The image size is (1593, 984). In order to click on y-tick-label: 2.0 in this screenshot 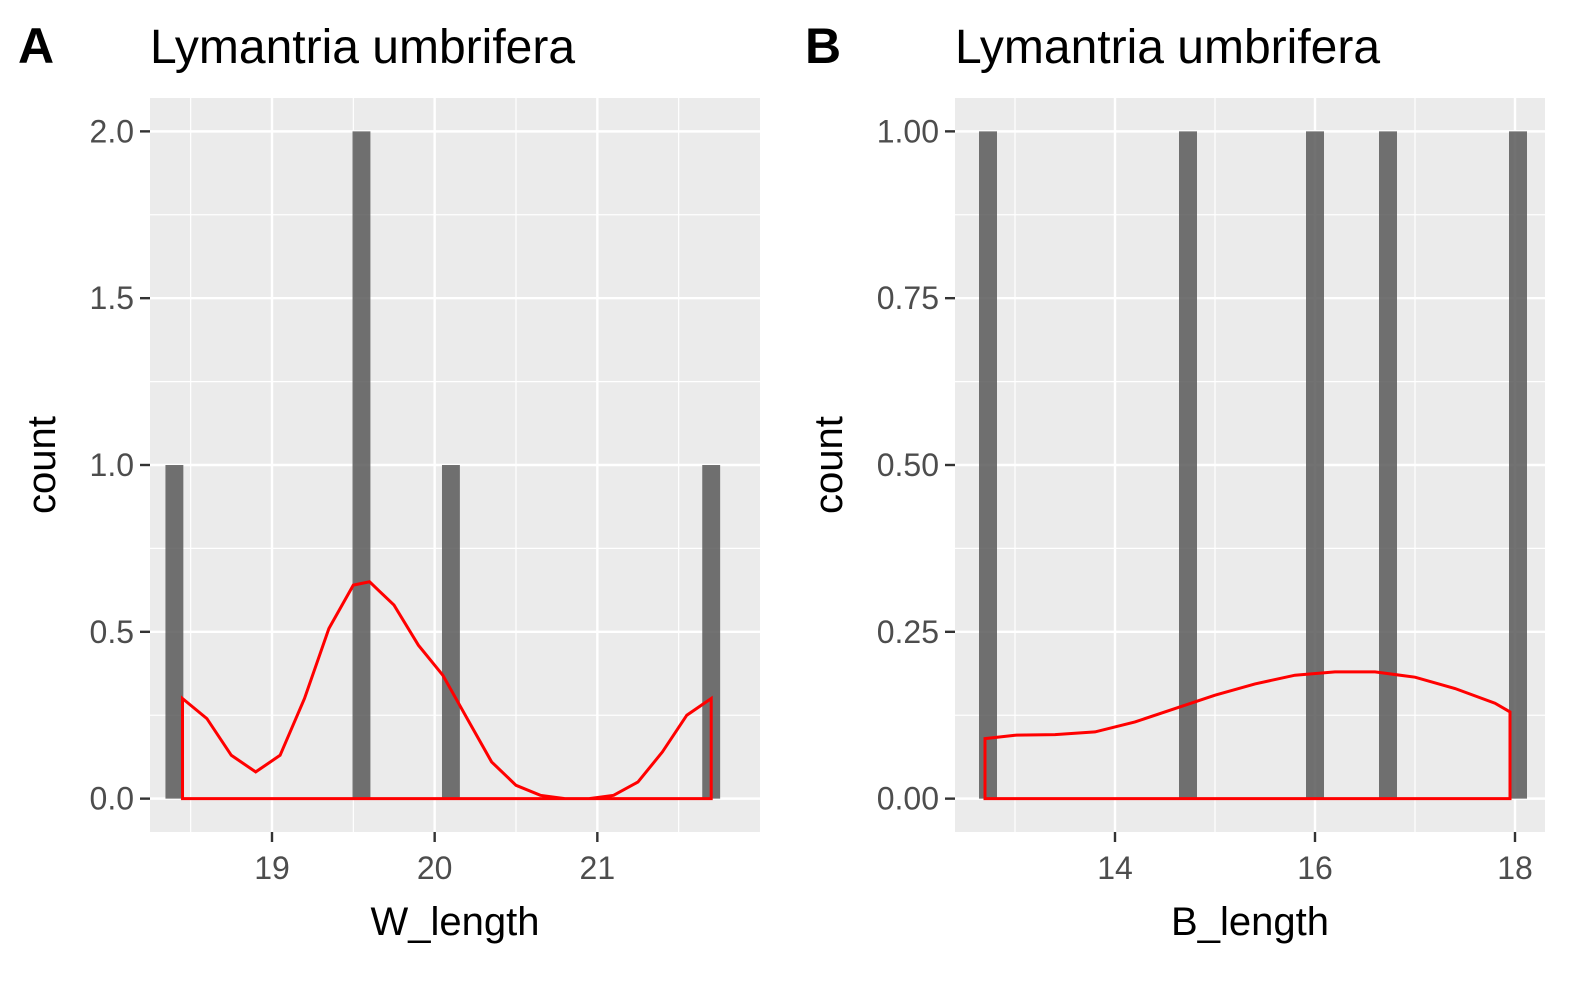, I will do `click(112, 131)`.